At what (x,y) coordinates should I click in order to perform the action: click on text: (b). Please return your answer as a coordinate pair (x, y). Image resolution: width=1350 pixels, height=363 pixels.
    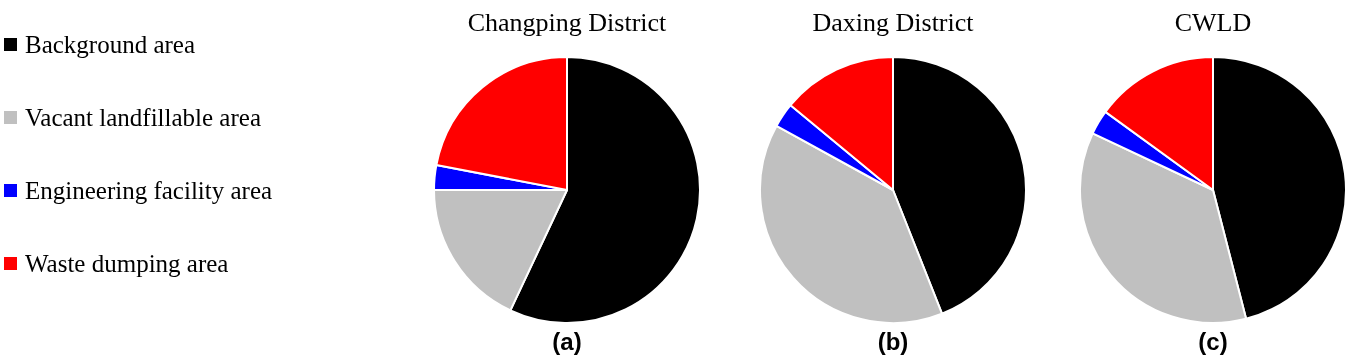
    Looking at the image, I should click on (893, 342).